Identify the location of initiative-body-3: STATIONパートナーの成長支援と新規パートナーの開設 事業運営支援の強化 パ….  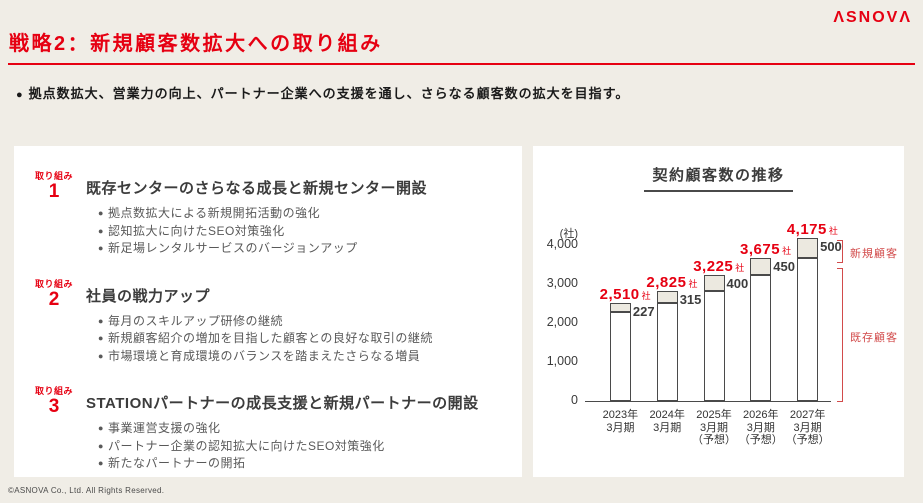
(279, 428).